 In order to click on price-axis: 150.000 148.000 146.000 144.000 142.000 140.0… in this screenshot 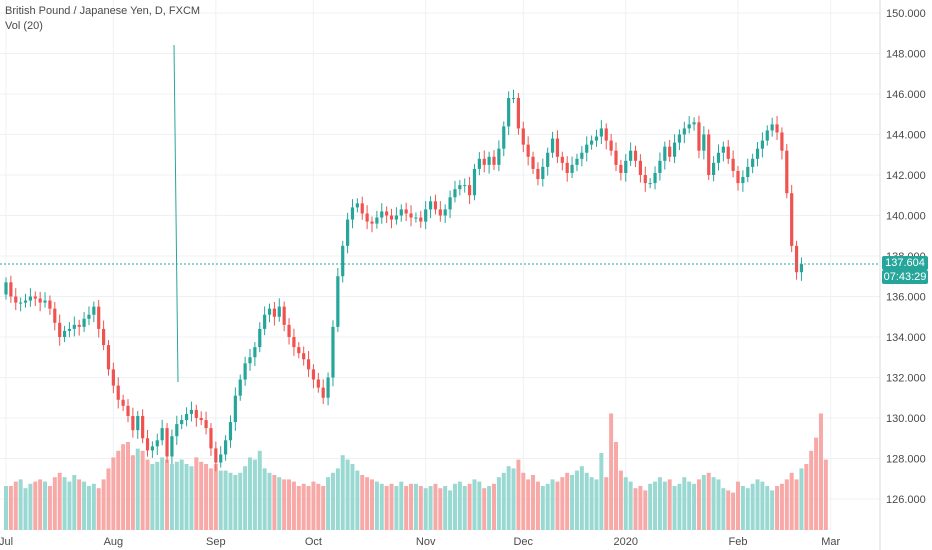, I will do `click(906, 257)`.